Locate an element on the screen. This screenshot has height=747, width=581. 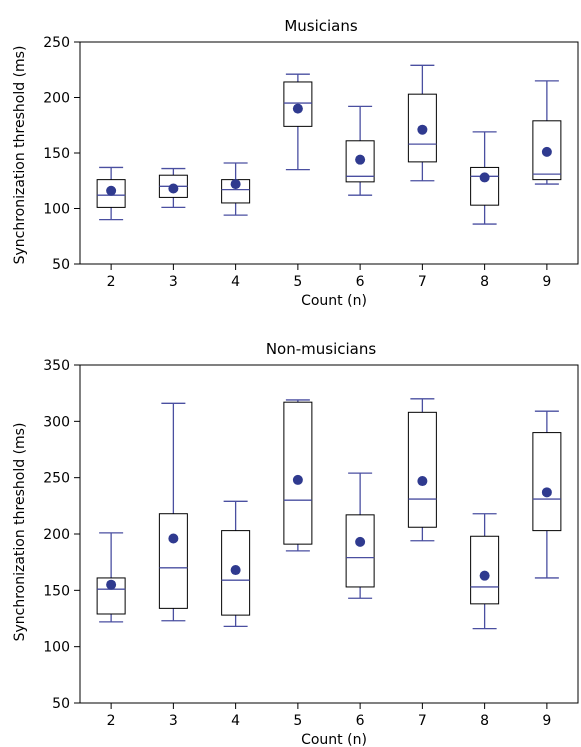
y-tick-label: 350 is located at coordinates (56, 366).